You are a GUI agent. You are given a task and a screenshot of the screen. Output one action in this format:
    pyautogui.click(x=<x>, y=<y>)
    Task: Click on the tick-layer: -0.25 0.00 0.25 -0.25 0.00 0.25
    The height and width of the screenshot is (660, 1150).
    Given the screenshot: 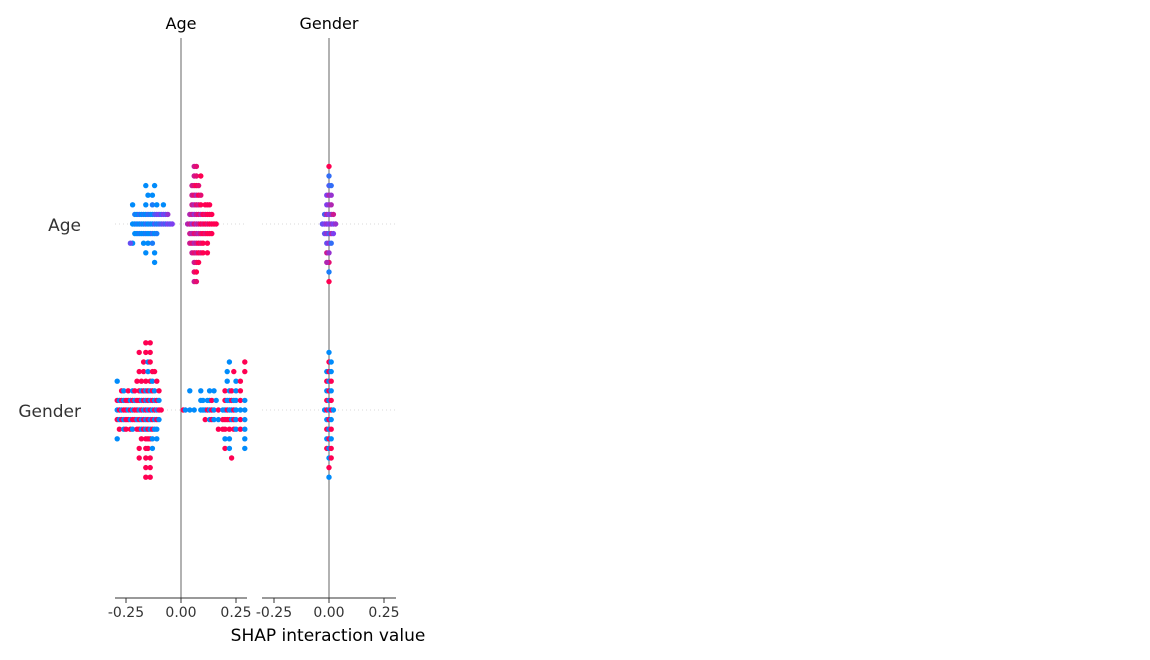 What is the action you would take?
    pyautogui.click(x=254, y=609)
    